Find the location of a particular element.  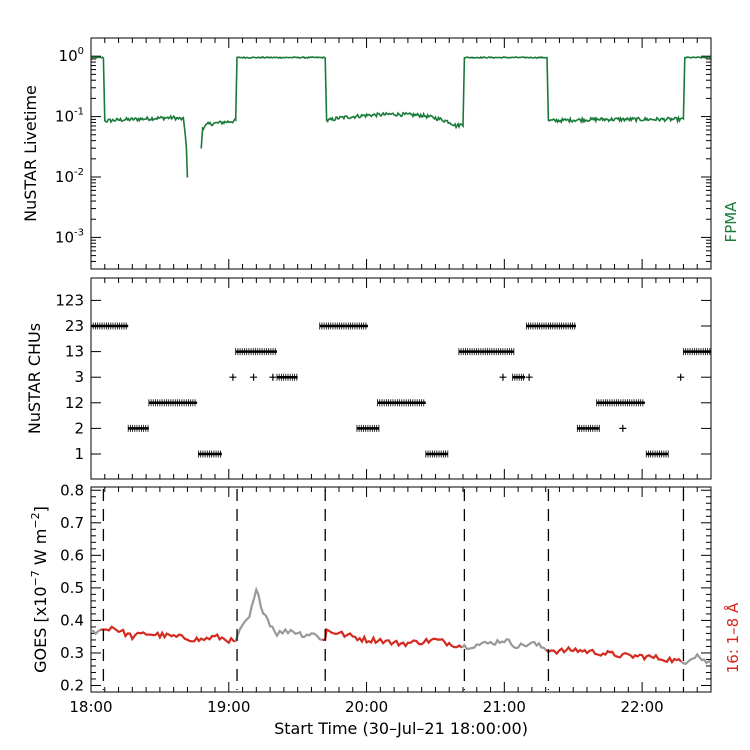

tick-label-y: 10-1 is located at coordinates (69, 116).